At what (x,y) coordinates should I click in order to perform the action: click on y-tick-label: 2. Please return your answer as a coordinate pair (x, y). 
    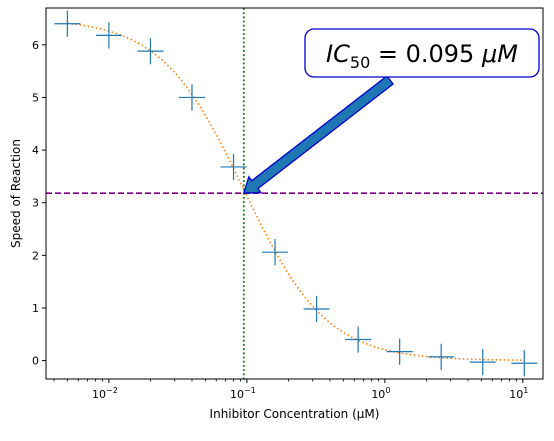
    Looking at the image, I should click on (35, 255).